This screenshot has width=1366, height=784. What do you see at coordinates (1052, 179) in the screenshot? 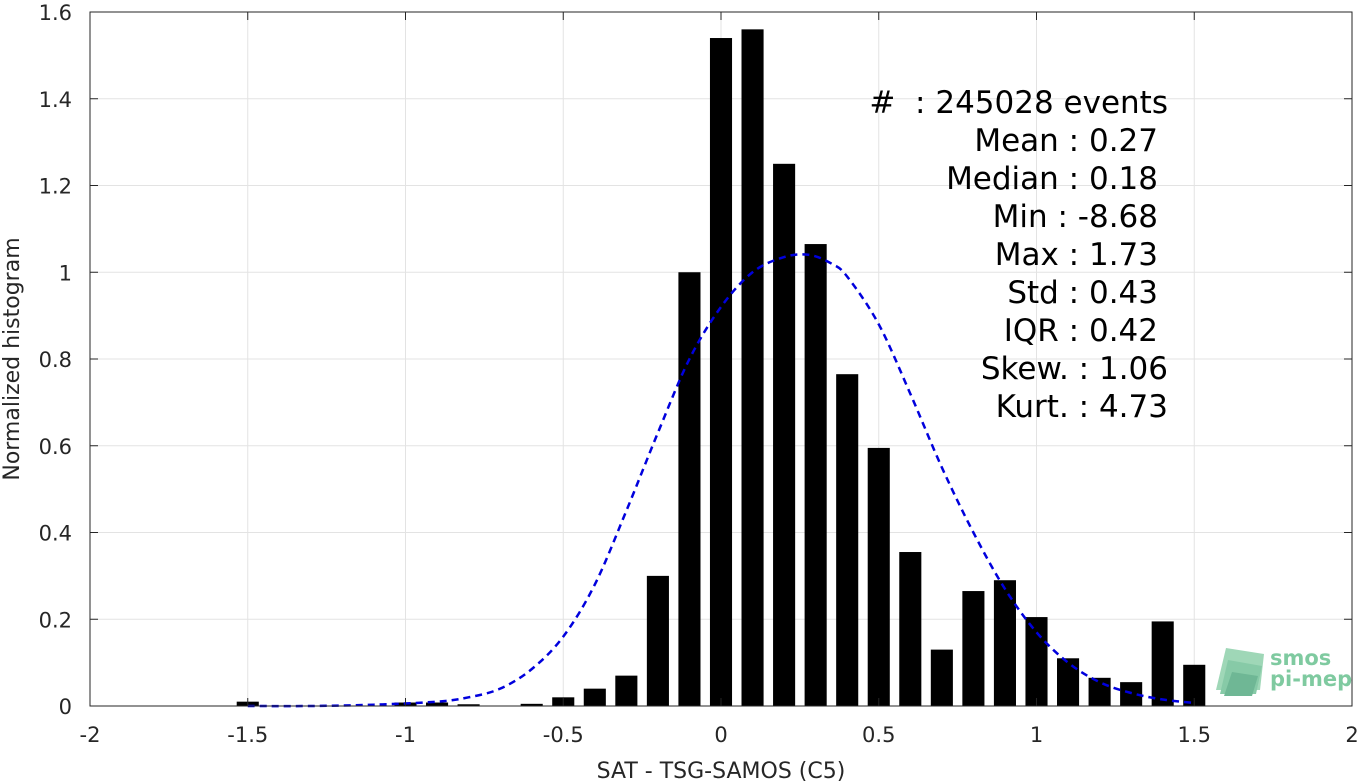
I see `stat-median: Median : 0.18` at bounding box center [1052, 179].